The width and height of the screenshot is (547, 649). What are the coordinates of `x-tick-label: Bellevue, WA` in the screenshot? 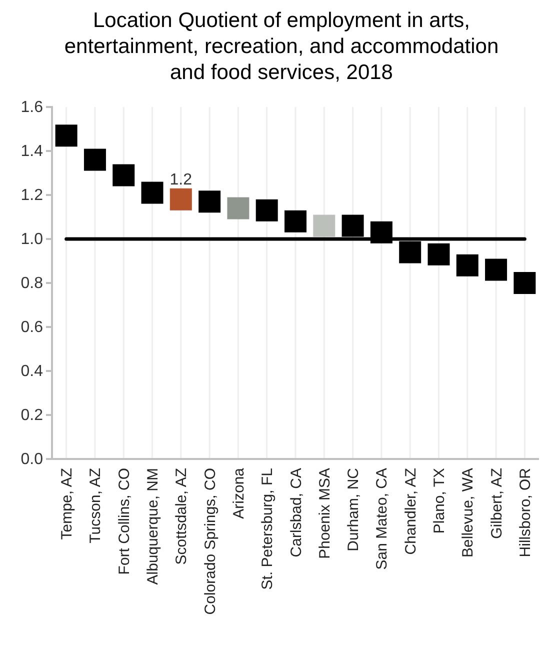 It's located at (468, 513).